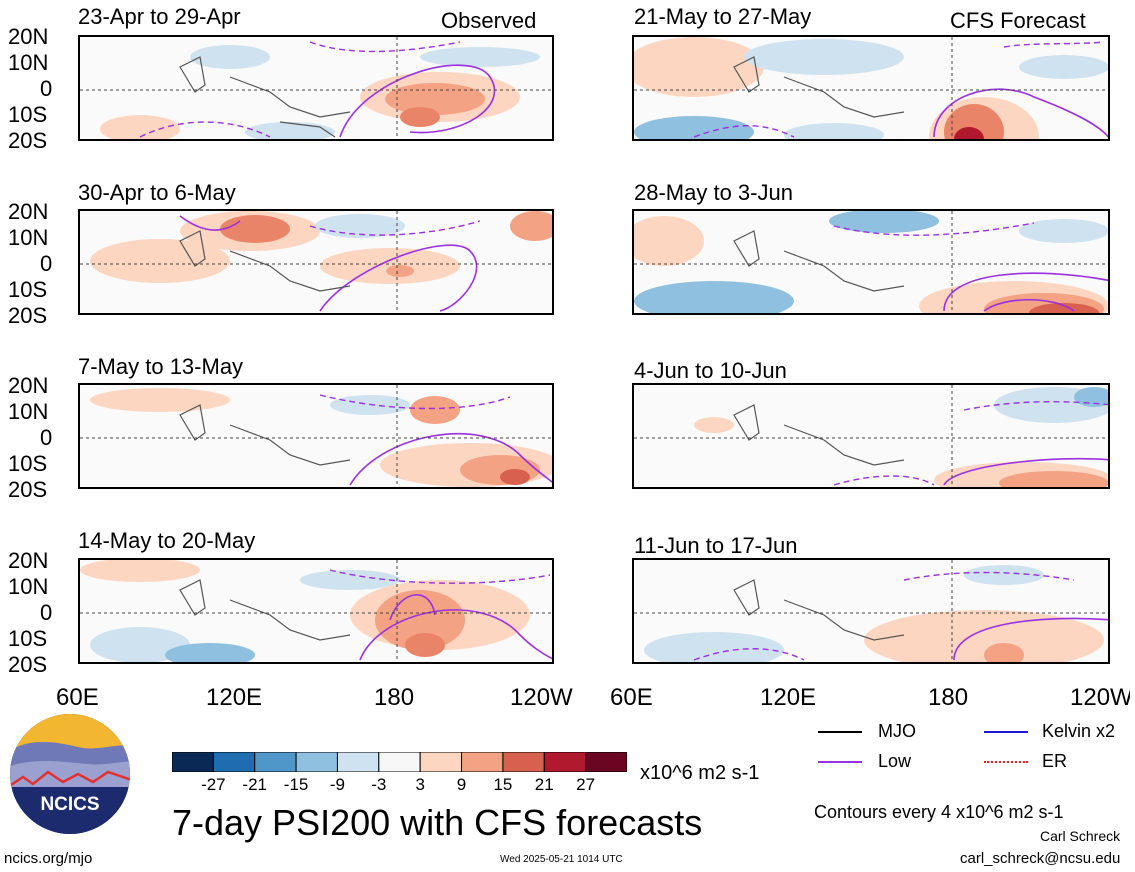 Image resolution: width=1135 pixels, height=872 pixels. Describe the element at coordinates (1080, 836) in the screenshot. I see `author-name: Carl Schreck` at that location.